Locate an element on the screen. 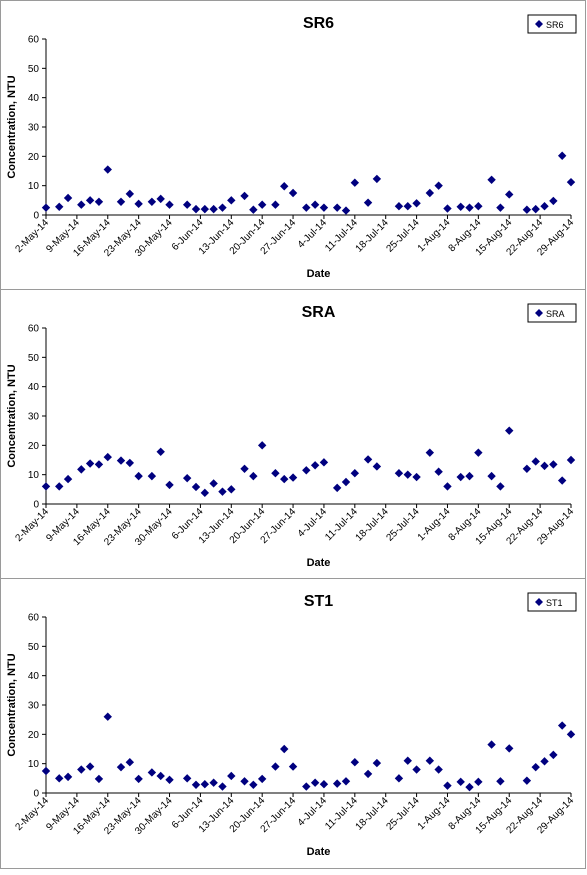 This screenshot has height=875, width=587. legend-box is located at coordinates (552, 602).